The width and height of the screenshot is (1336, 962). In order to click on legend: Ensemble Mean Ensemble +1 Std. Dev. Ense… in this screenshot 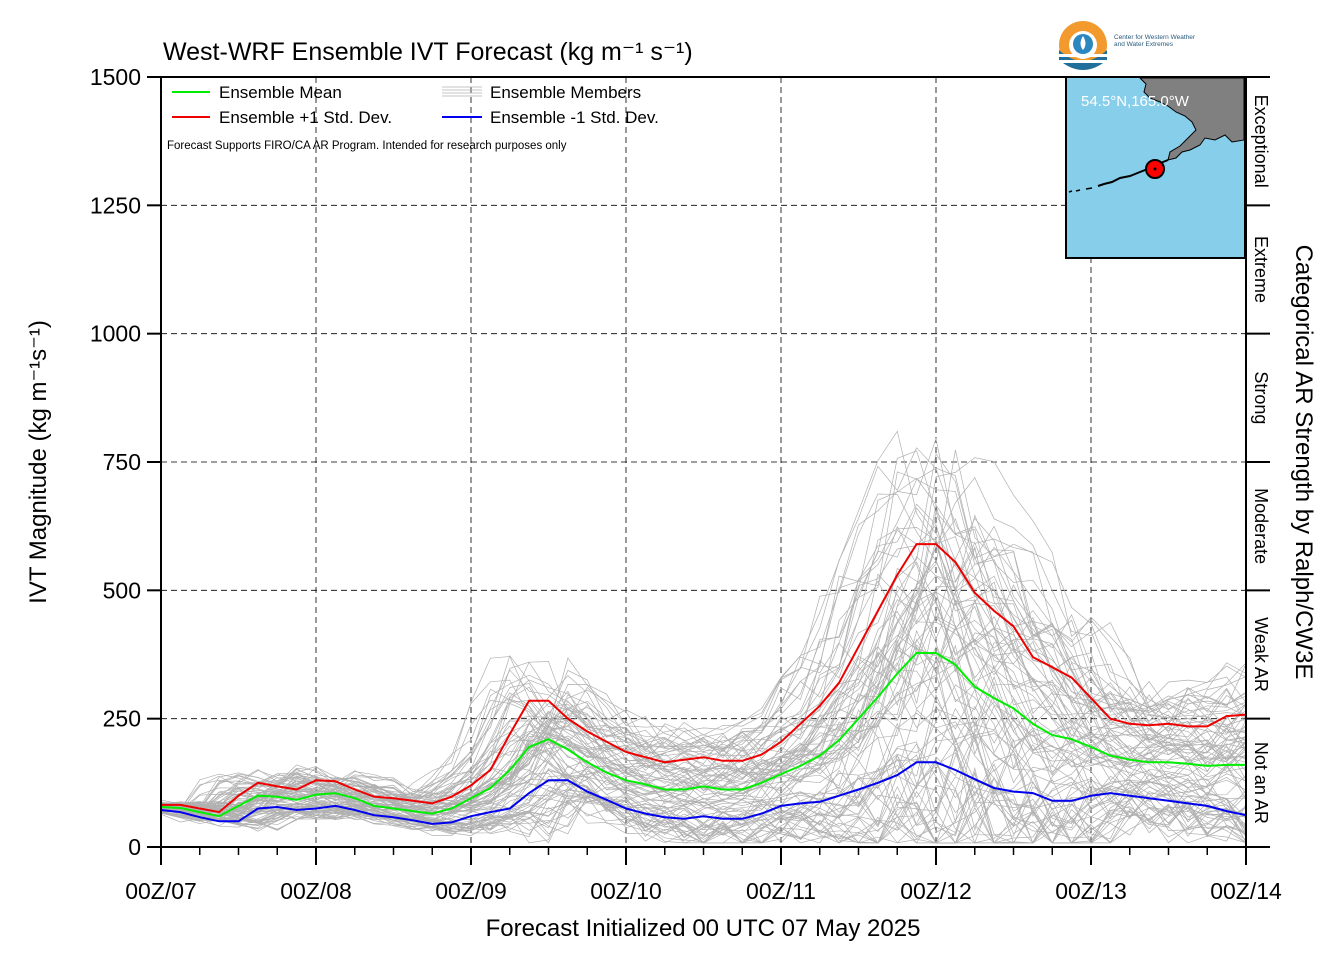, I will do `click(413, 117)`.